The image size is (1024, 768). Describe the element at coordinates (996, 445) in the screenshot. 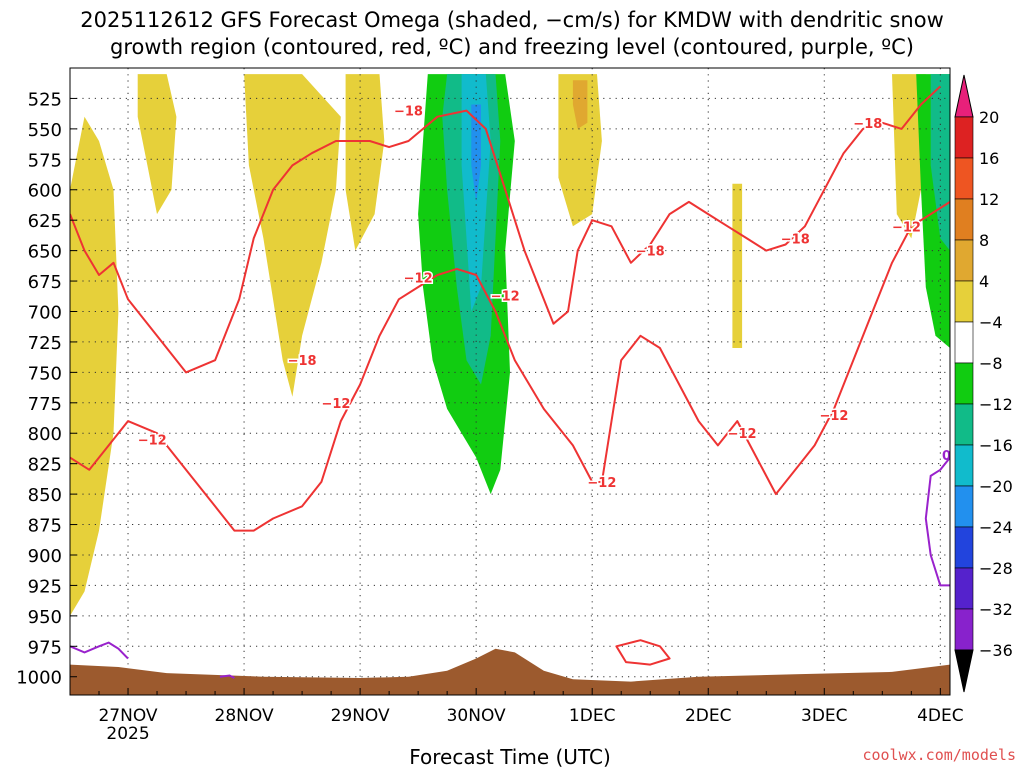

I see `colorbar-label-8: −16` at that location.